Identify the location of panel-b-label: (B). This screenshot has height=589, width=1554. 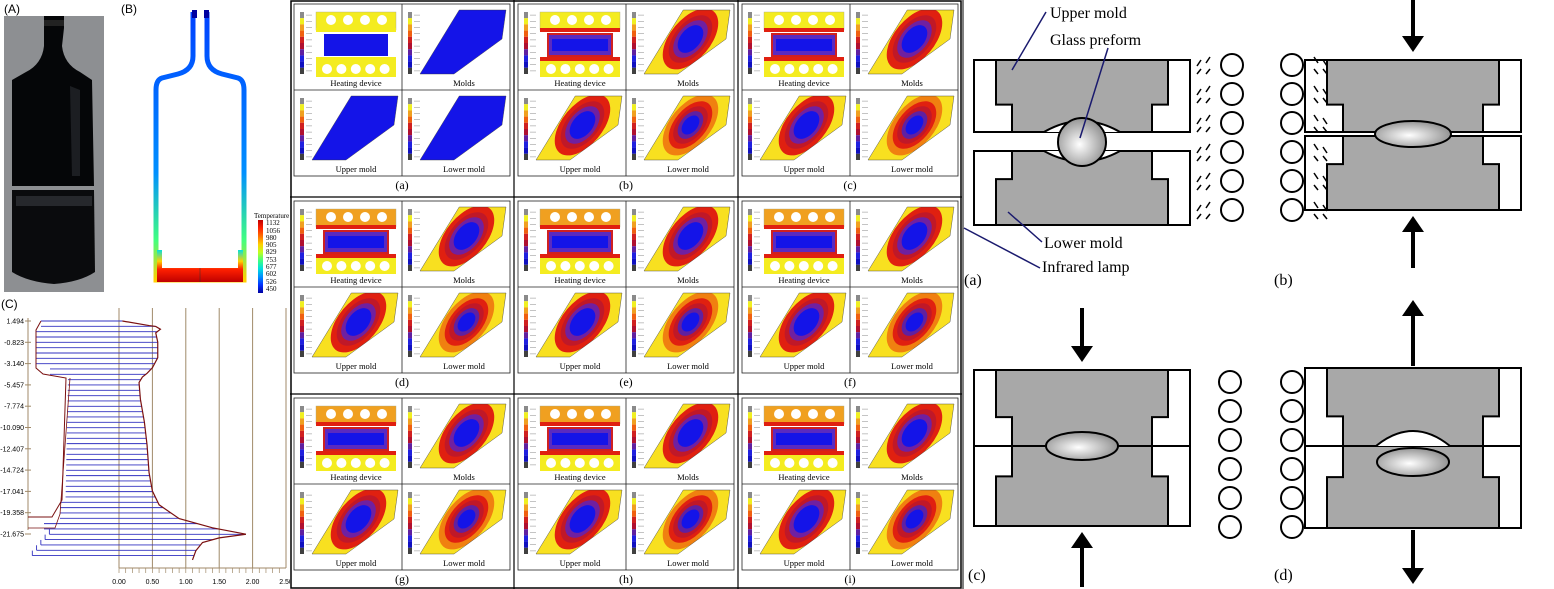
(129, 9).